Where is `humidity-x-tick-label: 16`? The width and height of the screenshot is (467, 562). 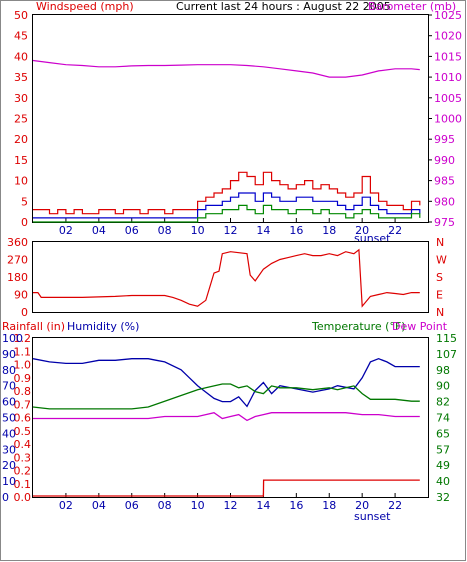
humidity-x-tick-label: 16 is located at coordinates (296, 505).